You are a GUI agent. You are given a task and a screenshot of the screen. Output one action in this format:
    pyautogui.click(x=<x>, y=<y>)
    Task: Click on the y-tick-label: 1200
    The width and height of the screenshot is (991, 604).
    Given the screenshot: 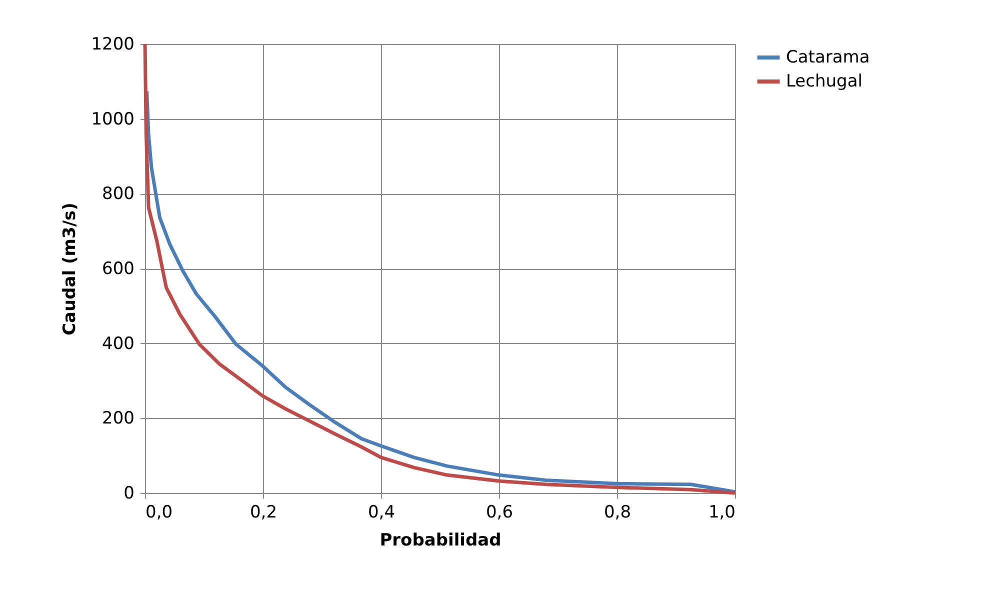 What is the action you would take?
    pyautogui.click(x=112, y=44)
    